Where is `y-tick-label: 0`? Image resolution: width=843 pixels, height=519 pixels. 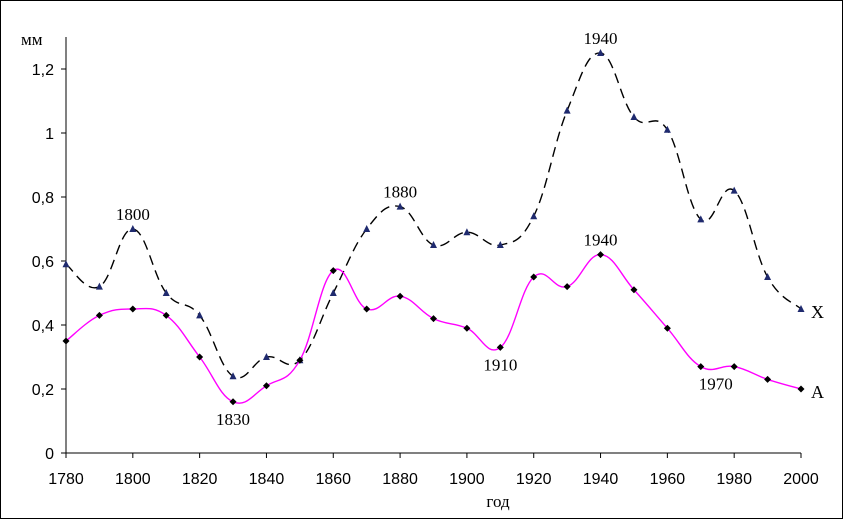 y-tick-label: 0 is located at coordinates (49, 454).